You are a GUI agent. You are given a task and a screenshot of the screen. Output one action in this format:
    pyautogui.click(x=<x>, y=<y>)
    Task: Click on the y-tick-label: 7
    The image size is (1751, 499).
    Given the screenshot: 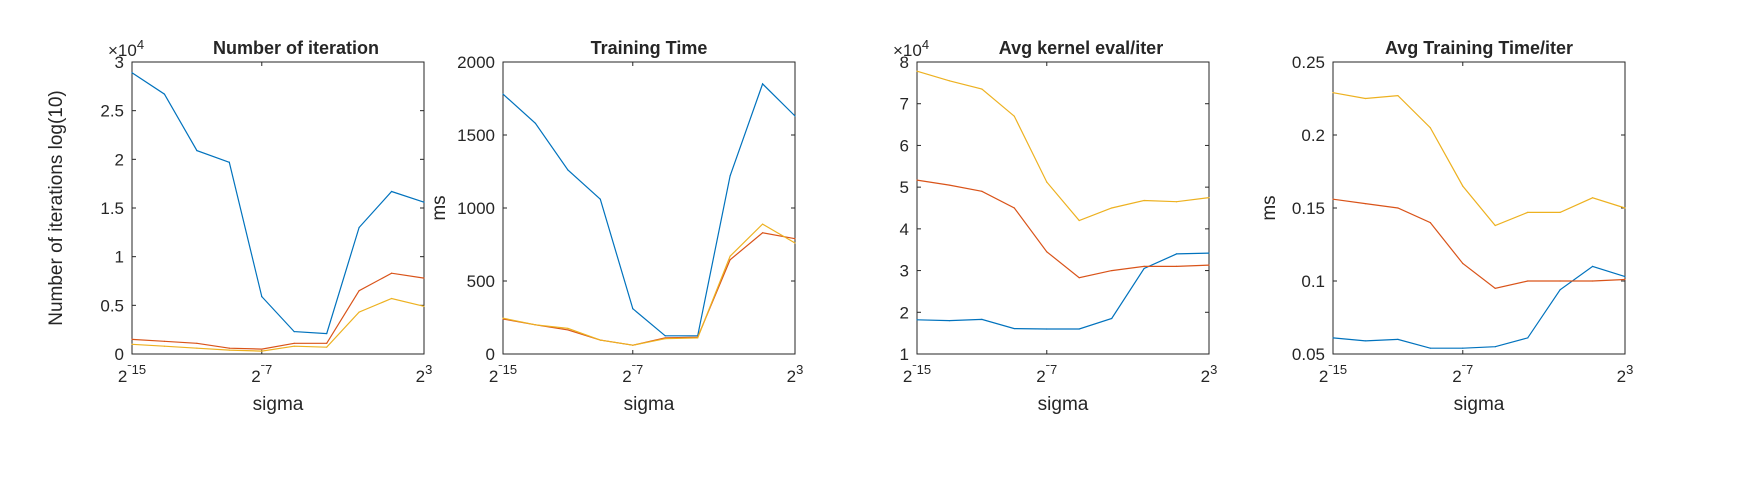 What is the action you would take?
    pyautogui.click(x=904, y=104)
    